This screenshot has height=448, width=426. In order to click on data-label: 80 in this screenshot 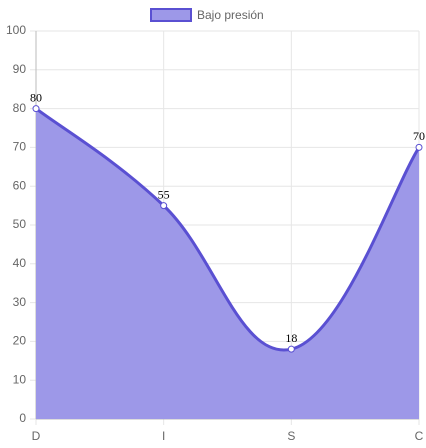, I will do `click(36, 97)`.